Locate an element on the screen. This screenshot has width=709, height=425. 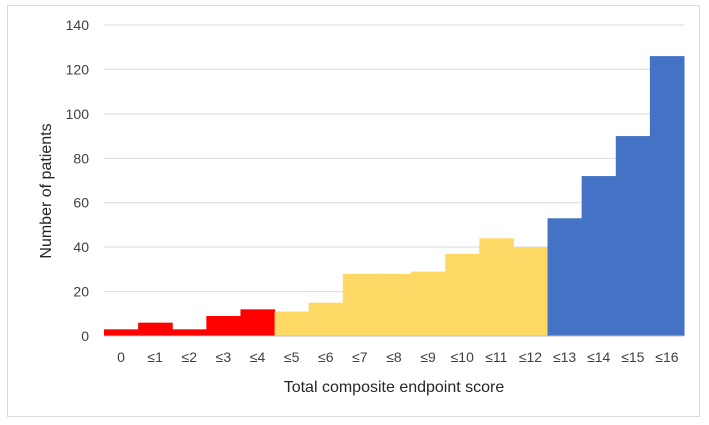
x-tick-label: ≤7 is located at coordinates (360, 357).